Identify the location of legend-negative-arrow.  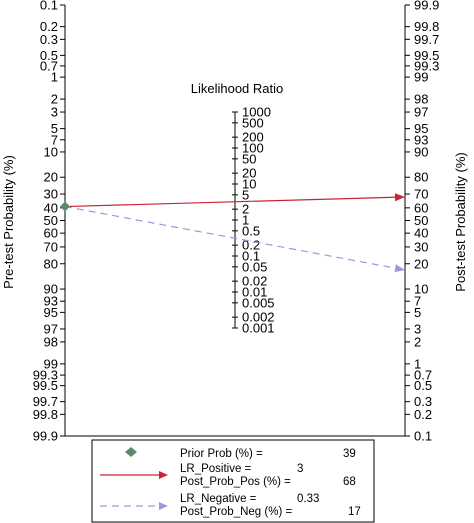
(163, 506).